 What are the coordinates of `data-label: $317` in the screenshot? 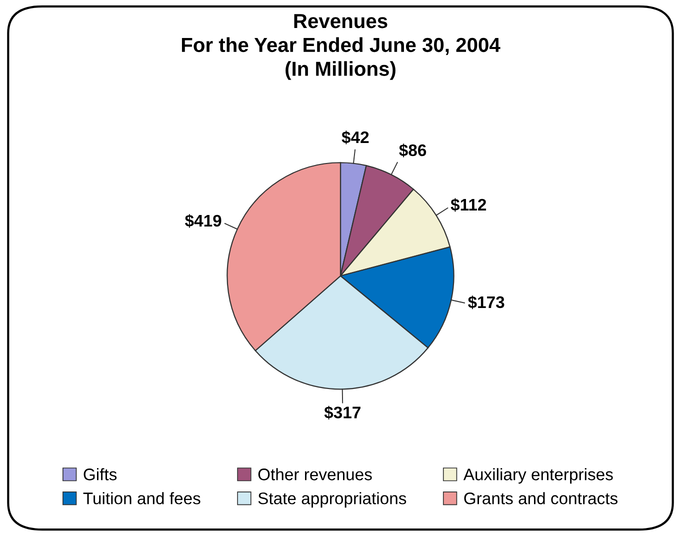 It's located at (342, 413).